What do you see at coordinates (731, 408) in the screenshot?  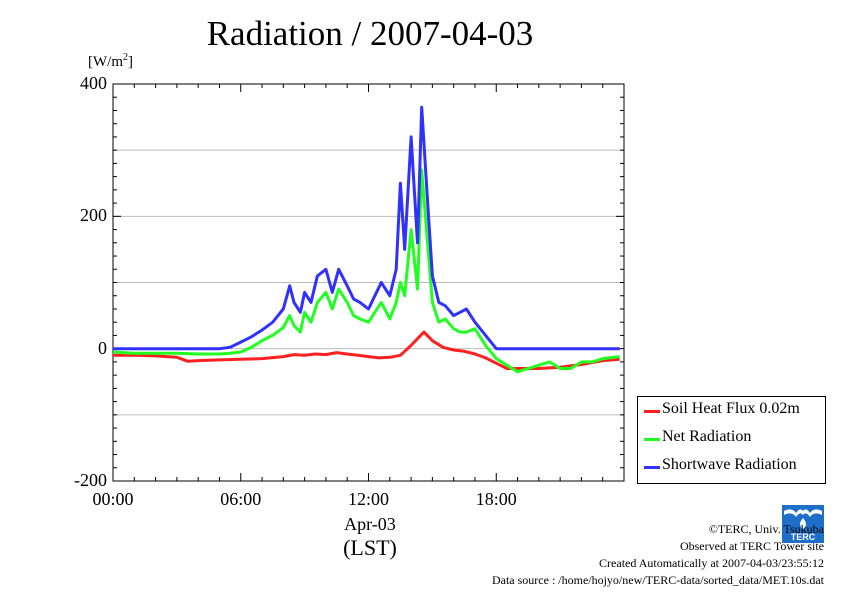 I see `legend-label-soil-heat-flux: Soil Heat Flux 0.02m` at bounding box center [731, 408].